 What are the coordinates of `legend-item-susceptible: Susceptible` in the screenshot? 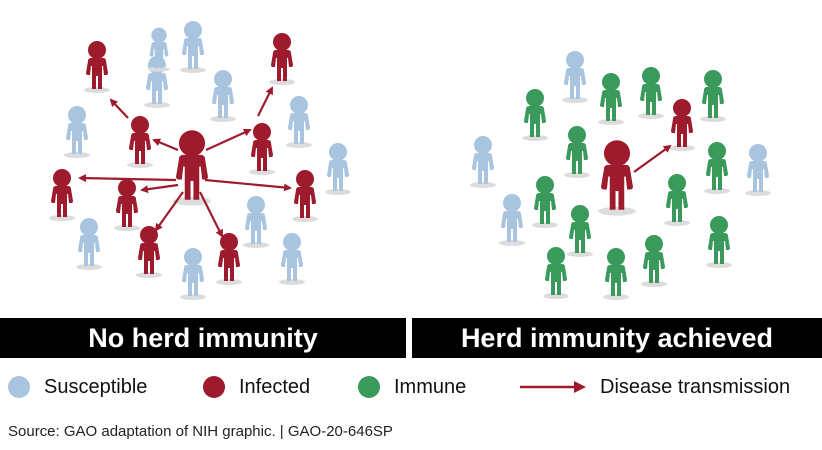 It's located at (77, 387).